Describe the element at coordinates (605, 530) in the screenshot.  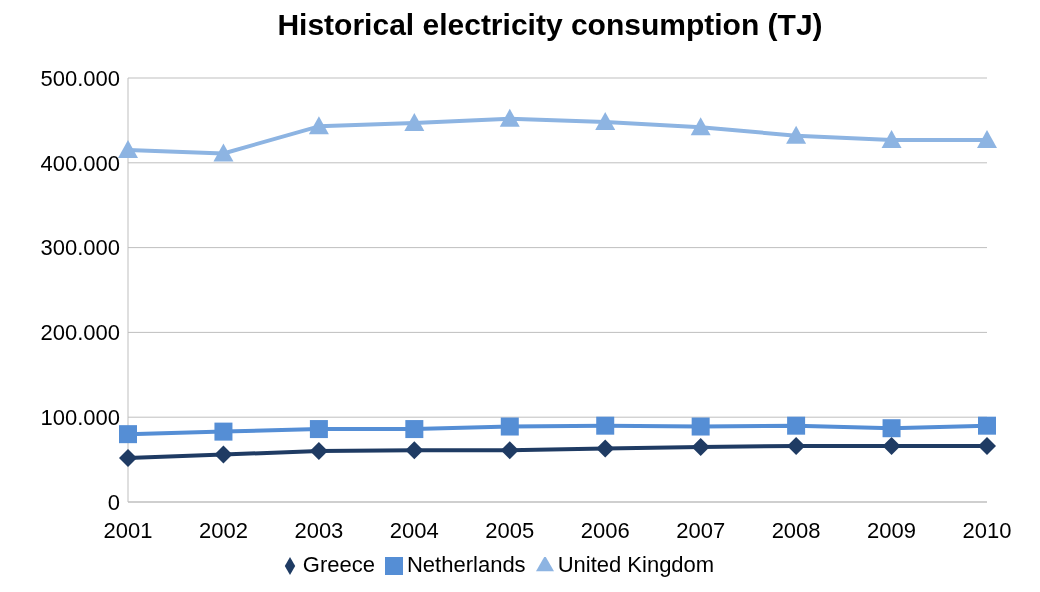
I see `x-tick-label: 2006` at that location.